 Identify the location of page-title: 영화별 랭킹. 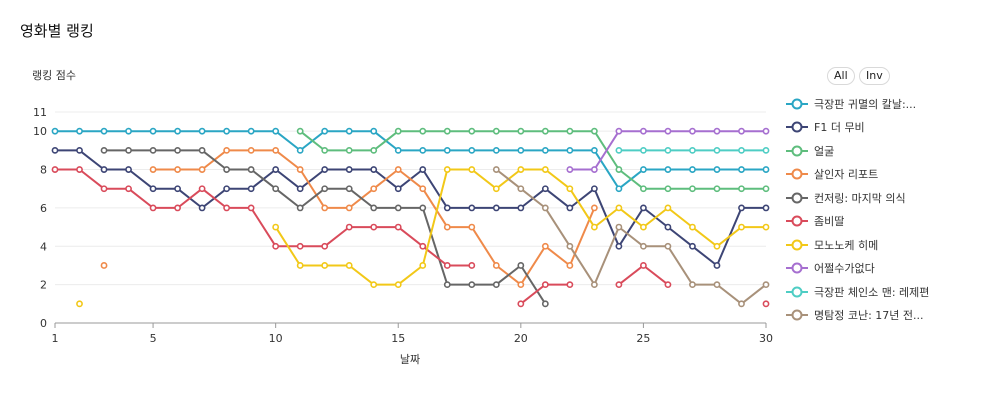
(57, 31).